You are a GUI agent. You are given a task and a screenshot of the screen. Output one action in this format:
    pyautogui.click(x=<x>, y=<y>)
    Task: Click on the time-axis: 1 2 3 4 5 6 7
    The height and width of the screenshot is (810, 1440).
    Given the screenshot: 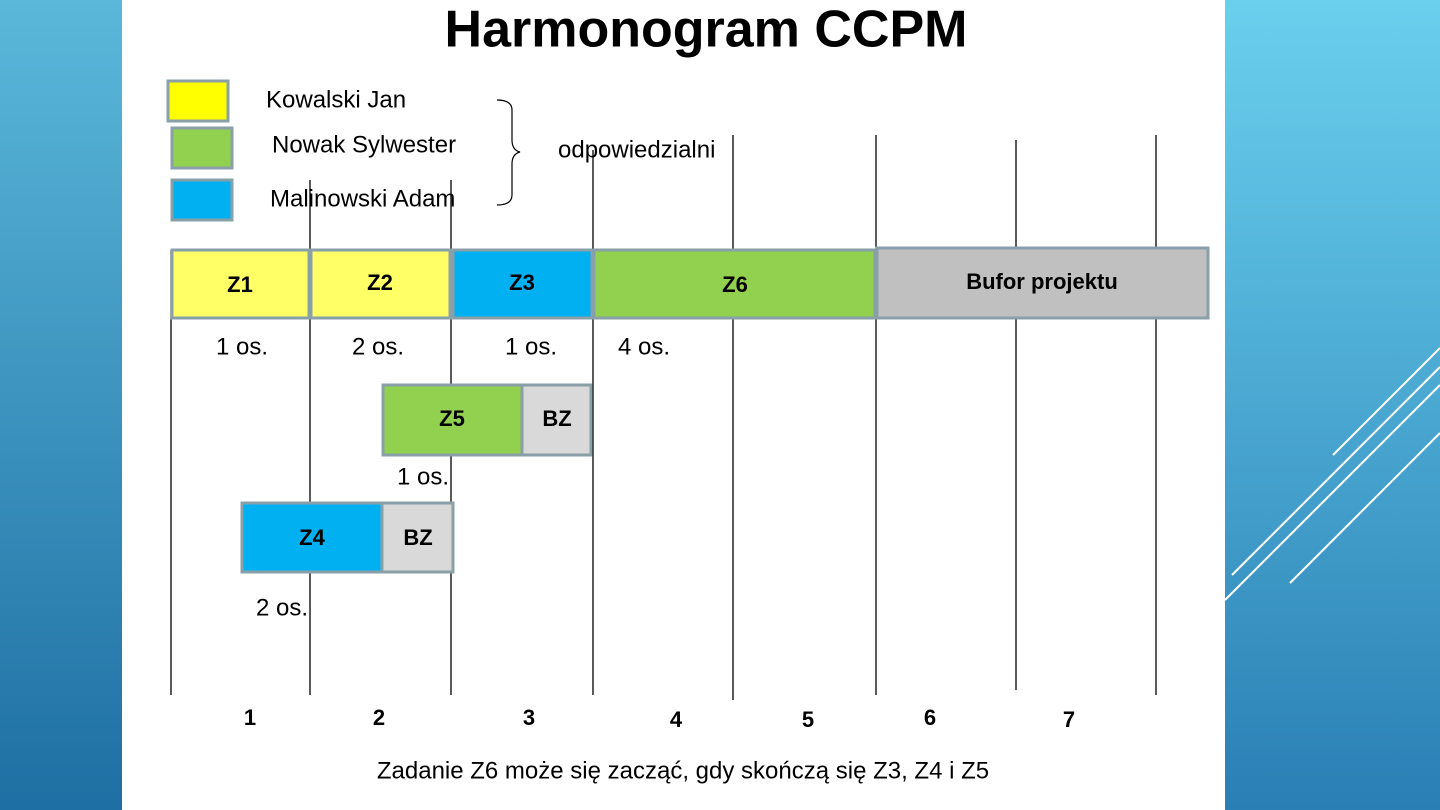 What is the action you would take?
    pyautogui.click(x=659, y=718)
    